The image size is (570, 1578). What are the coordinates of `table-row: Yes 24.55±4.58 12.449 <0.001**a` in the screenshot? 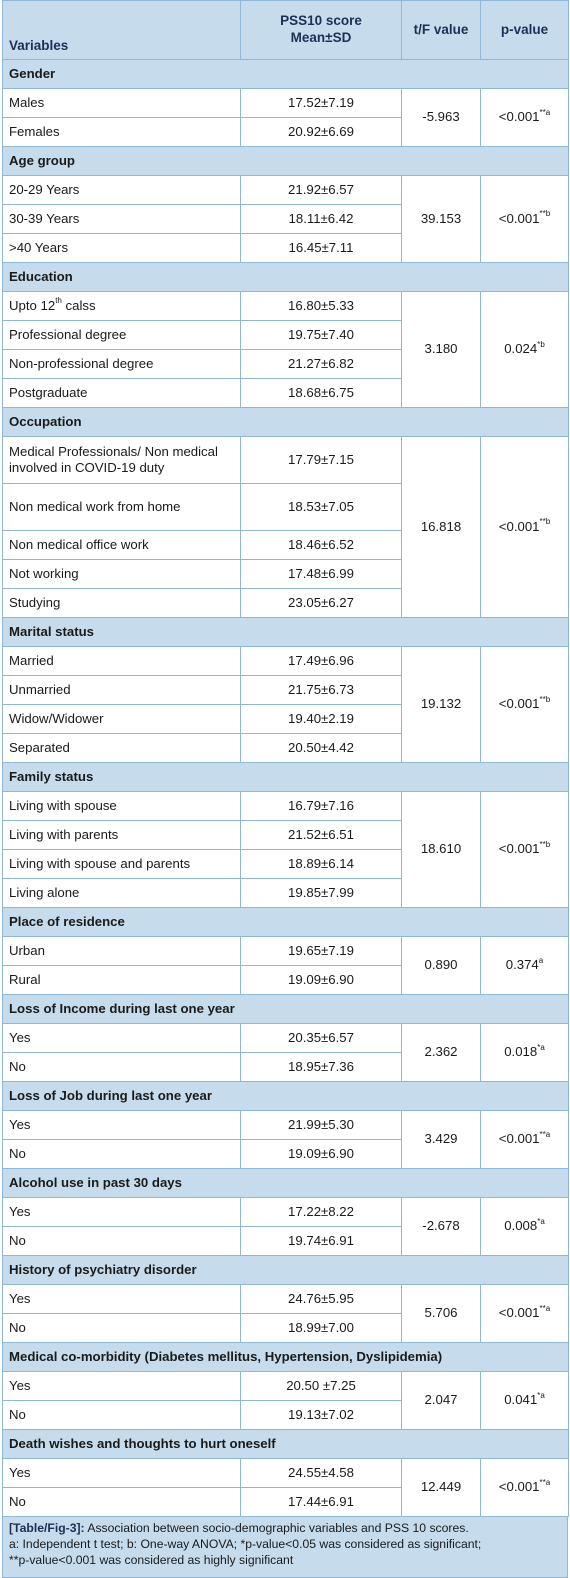 It's located at (285, 1487).